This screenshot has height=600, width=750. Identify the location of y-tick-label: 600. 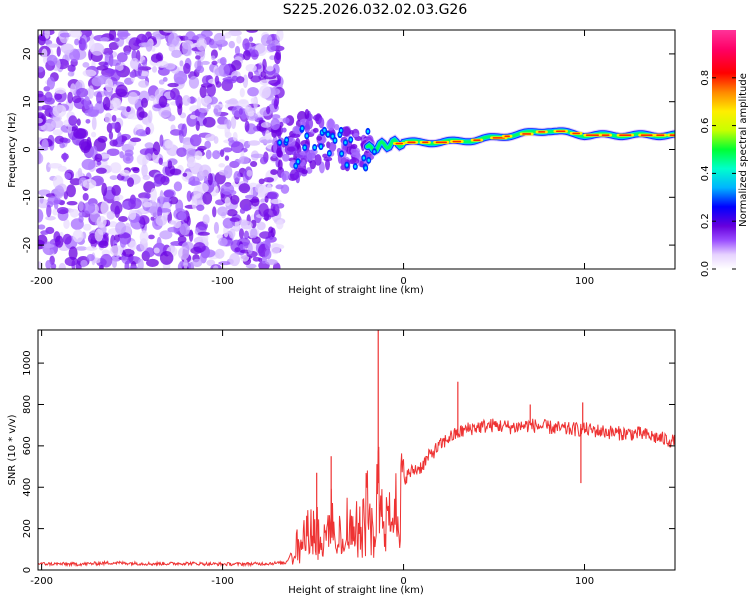
(27, 445).